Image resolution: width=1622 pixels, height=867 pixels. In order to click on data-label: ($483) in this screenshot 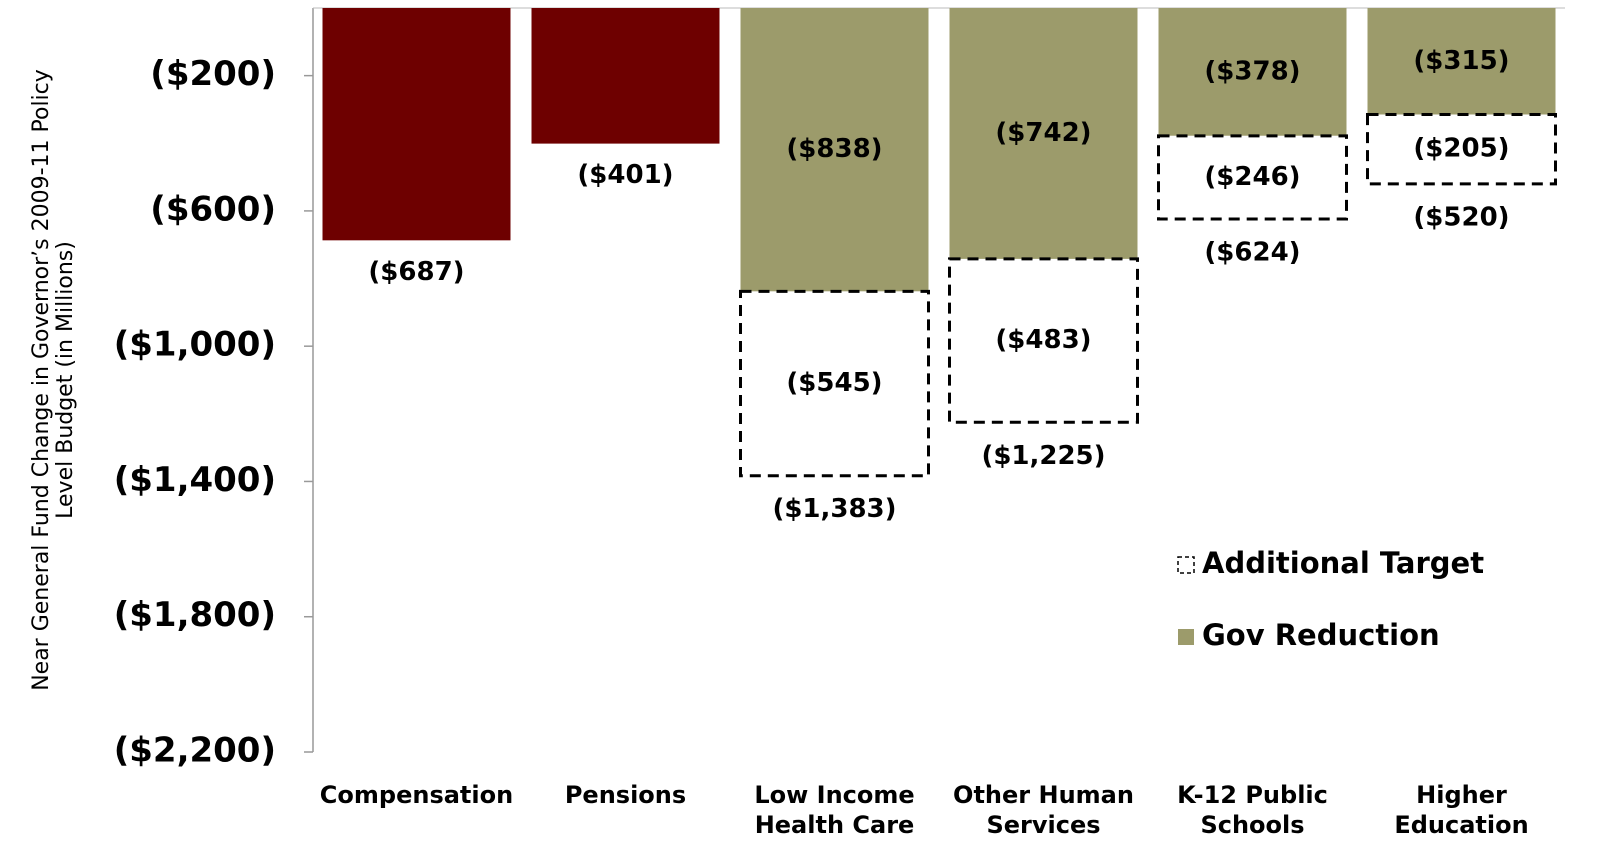, I will do `click(1043, 340)`.